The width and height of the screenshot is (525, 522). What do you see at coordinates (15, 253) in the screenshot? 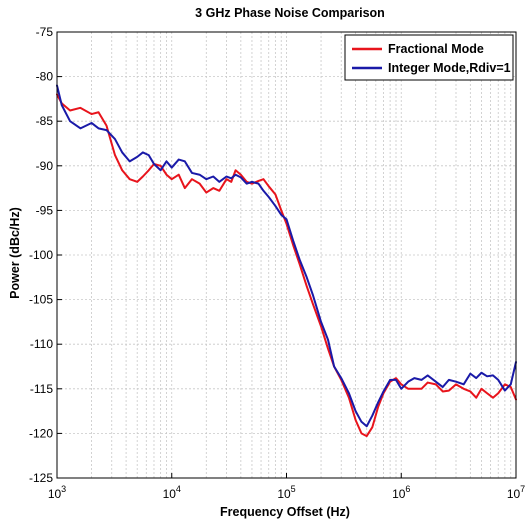
I see `y-axis-label: Power (dBc/Hz)` at bounding box center [15, 253].